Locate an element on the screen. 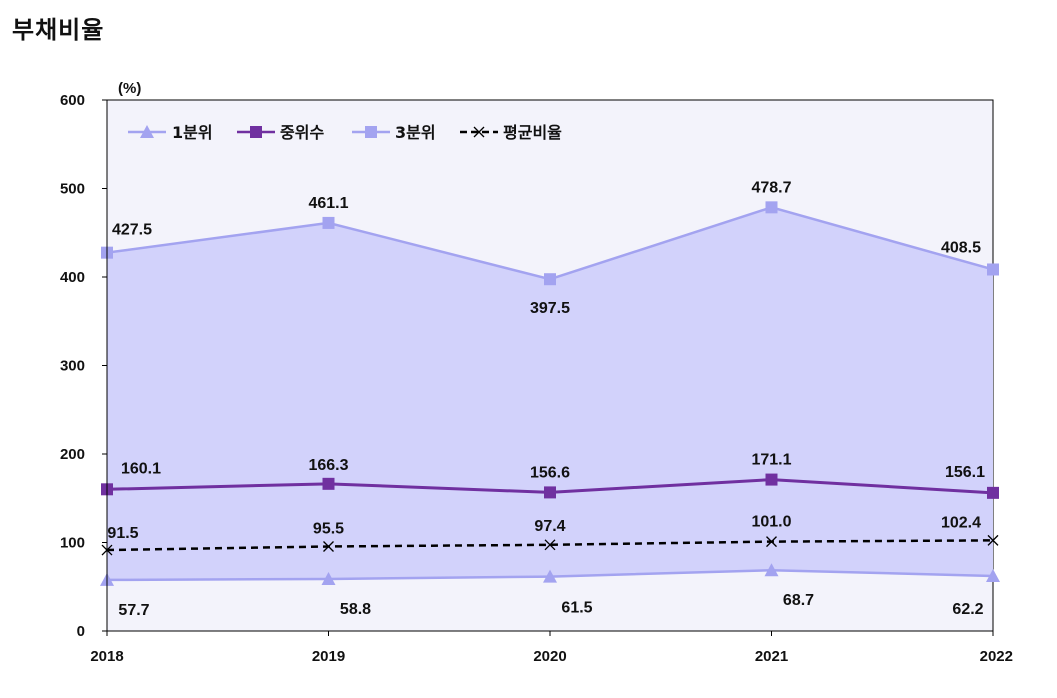  y-tick-label: 200 is located at coordinates (72, 454).